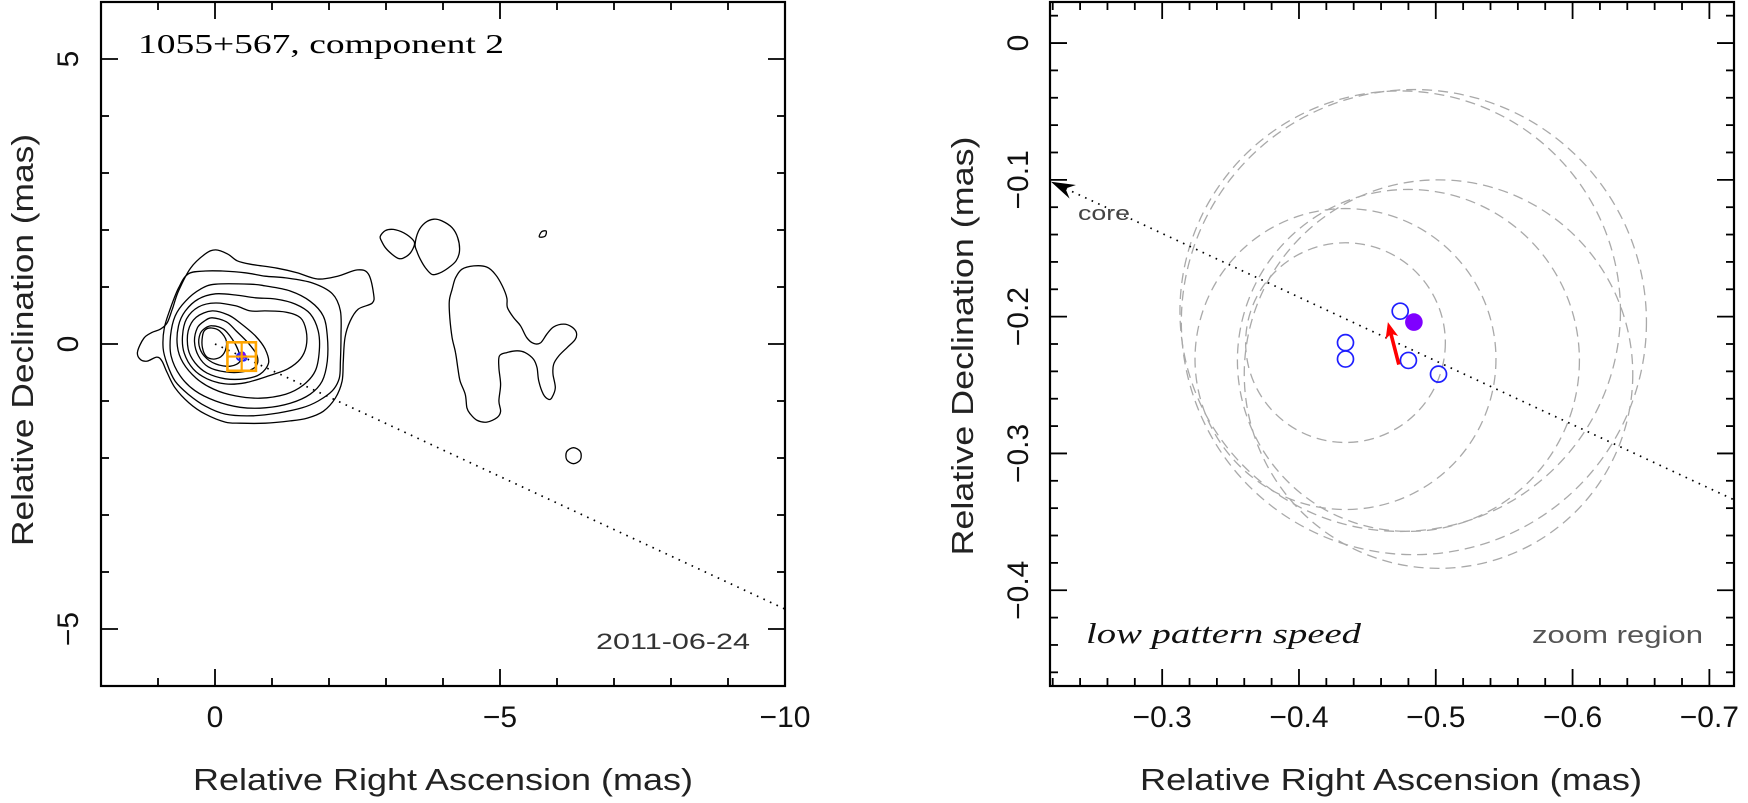 This screenshot has height=803, width=1748. I want to click on y-axis-label-left: Relative Declination (mas), so click(22, 340).